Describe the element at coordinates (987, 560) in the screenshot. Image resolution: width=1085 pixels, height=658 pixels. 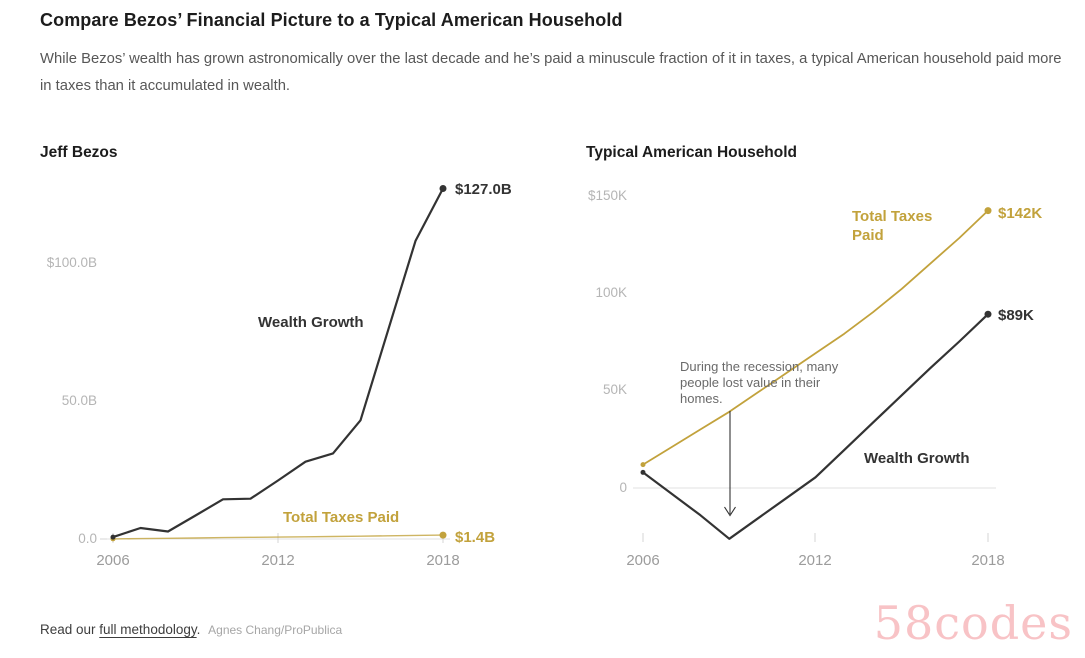
I see `household-xlabel-2018: 2018` at that location.